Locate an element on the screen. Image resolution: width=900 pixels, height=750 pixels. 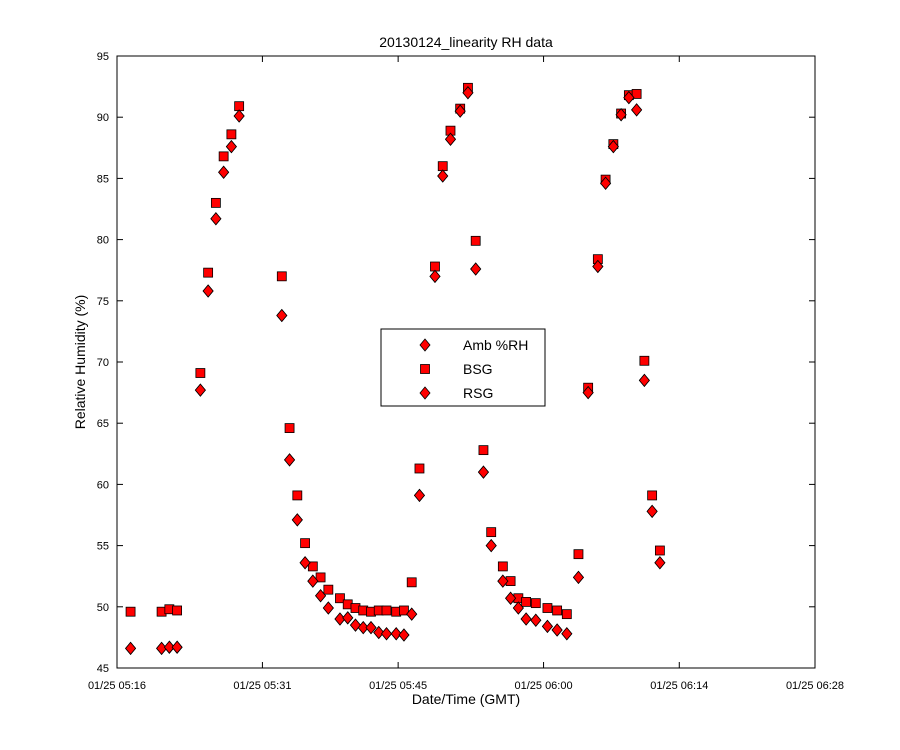
x-tick-label: 01/25 06:00 is located at coordinates (543, 686).